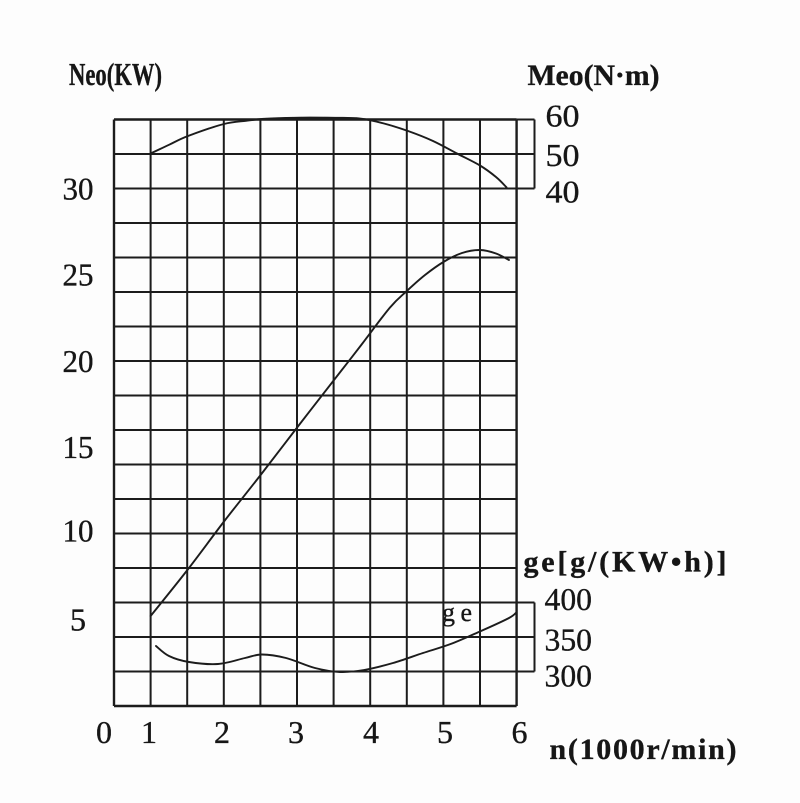 This screenshot has height=803, width=800. What do you see at coordinates (563, 155) in the screenshot?
I see `svg-text: 50` at bounding box center [563, 155].